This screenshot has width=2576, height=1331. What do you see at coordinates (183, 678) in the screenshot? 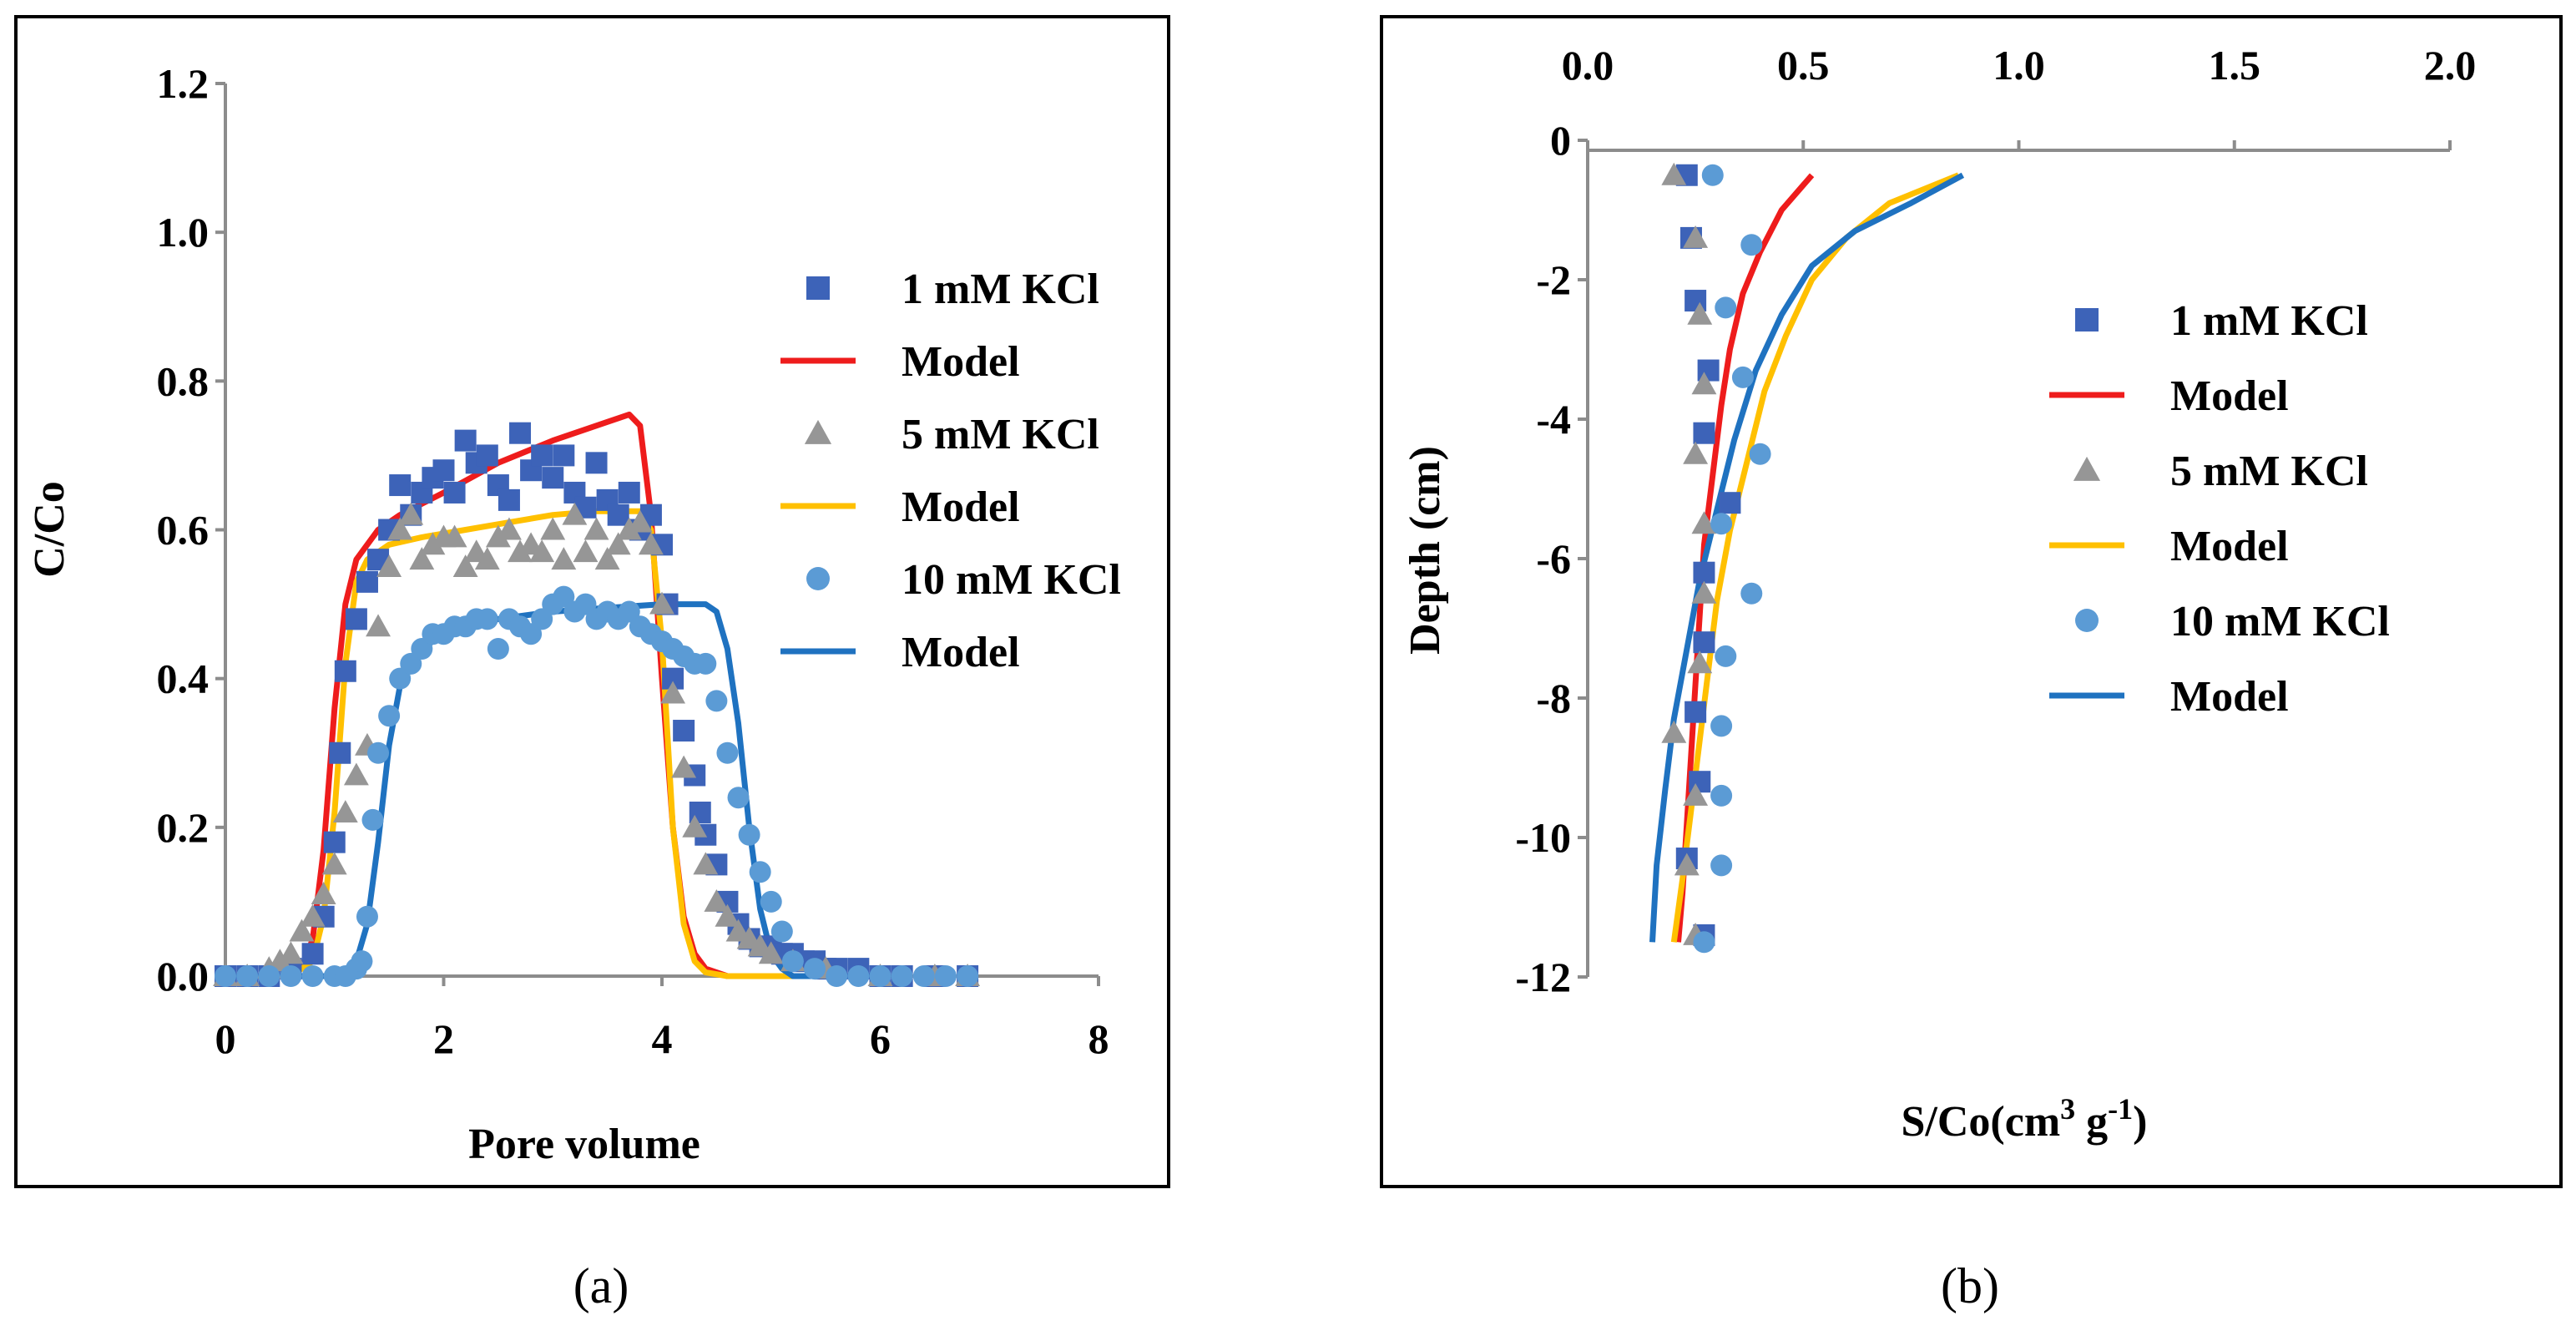
I see `a-y-tick-label: 0.4` at bounding box center [183, 678].